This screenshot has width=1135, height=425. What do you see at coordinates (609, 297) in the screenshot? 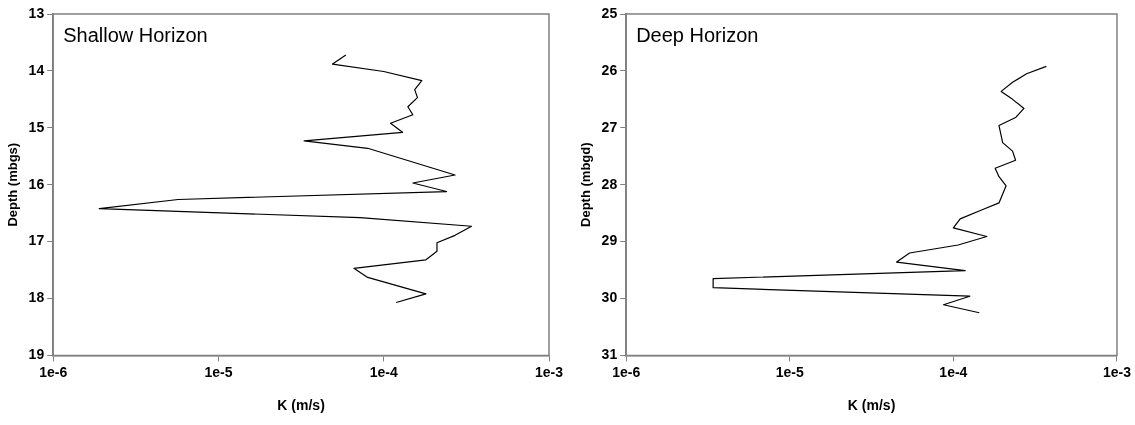
I see `y-tick-label: 30` at bounding box center [609, 297].